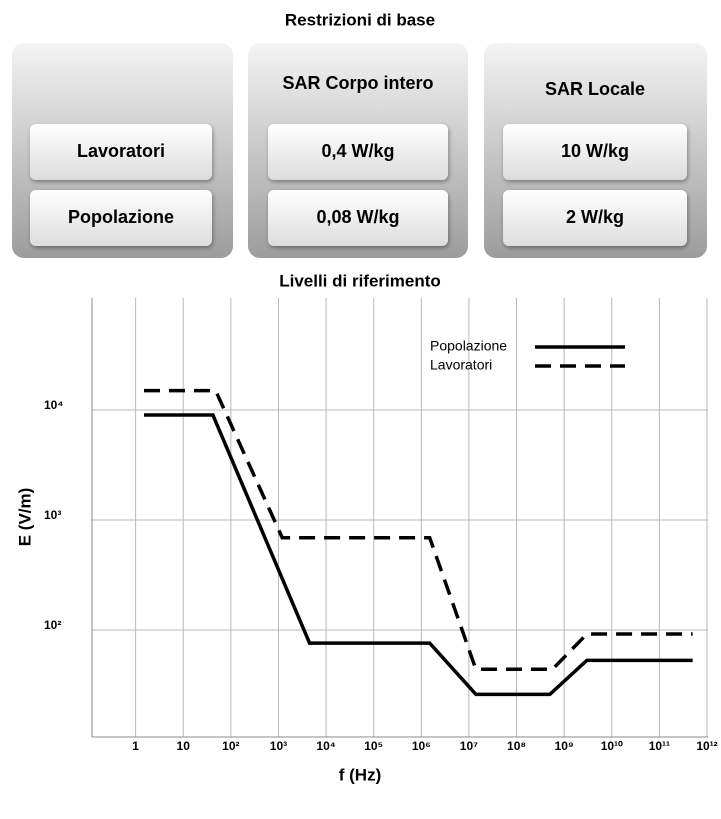  I want to click on cell: 10 W/kg, so click(595, 151).